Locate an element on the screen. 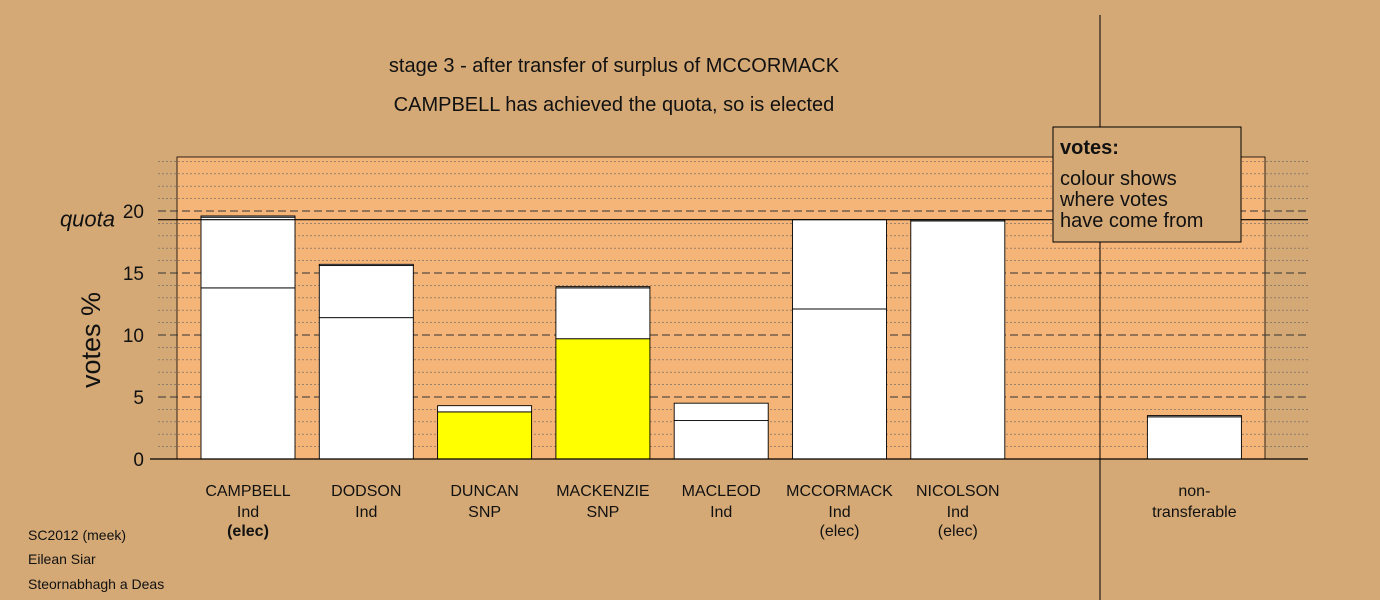 The width and height of the screenshot is (1380, 600). x-label-name: non- is located at coordinates (1194, 491).